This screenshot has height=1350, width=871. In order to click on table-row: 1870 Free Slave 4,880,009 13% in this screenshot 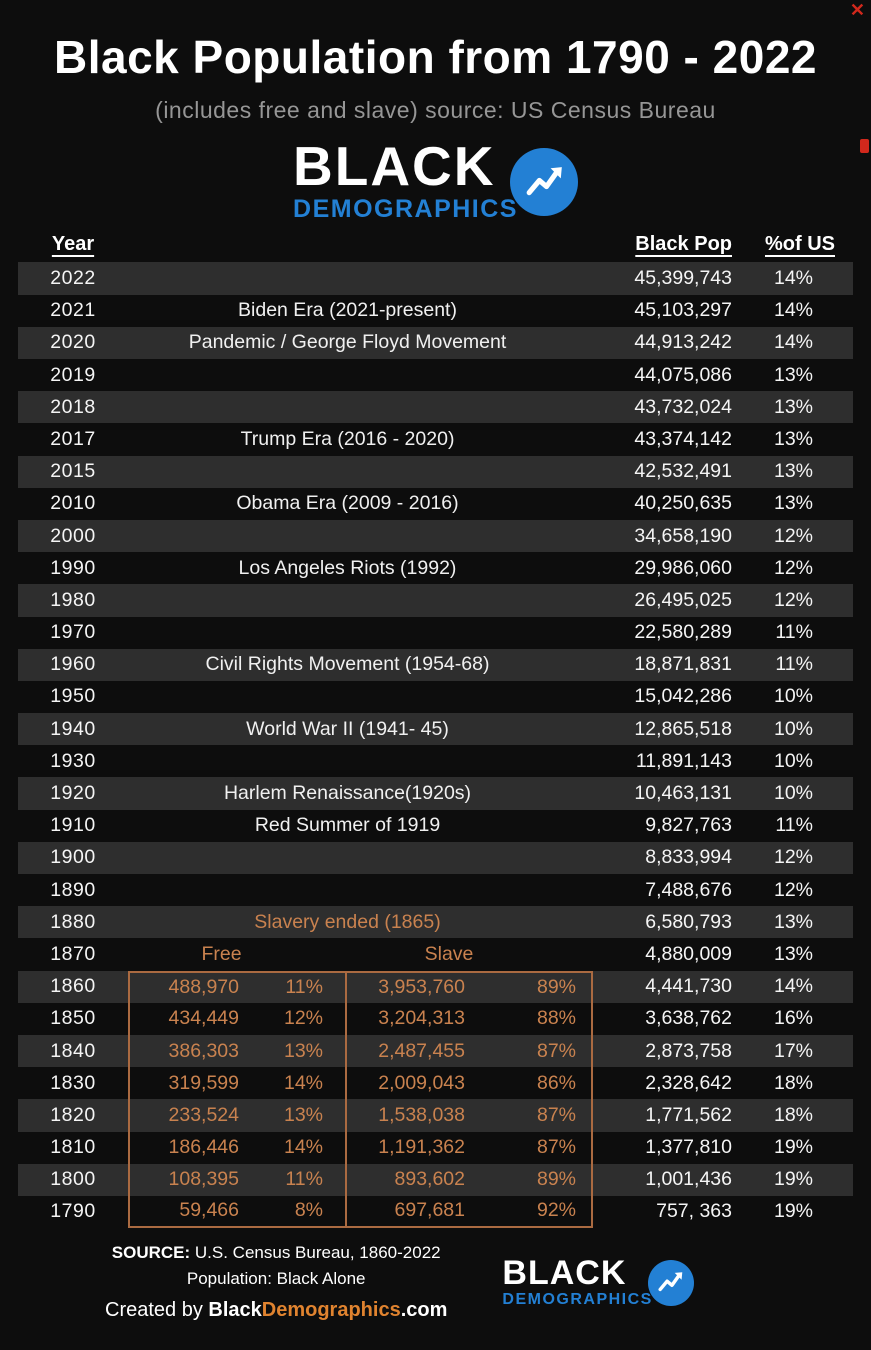, I will do `click(435, 954)`.